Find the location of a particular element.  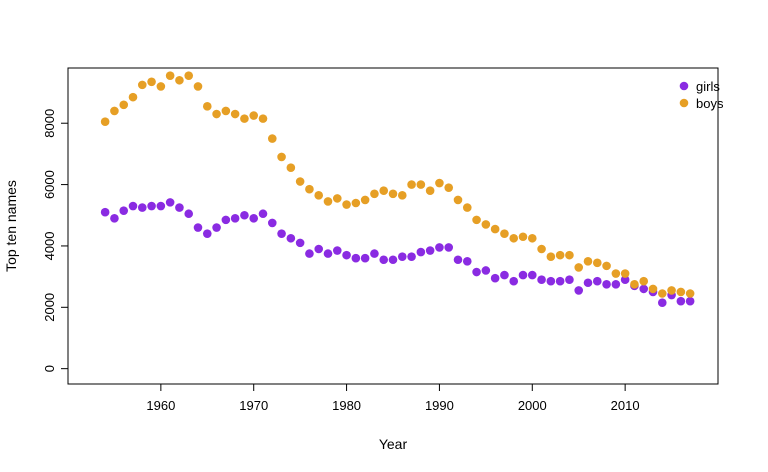

legend-marker-girls is located at coordinates (684, 86).